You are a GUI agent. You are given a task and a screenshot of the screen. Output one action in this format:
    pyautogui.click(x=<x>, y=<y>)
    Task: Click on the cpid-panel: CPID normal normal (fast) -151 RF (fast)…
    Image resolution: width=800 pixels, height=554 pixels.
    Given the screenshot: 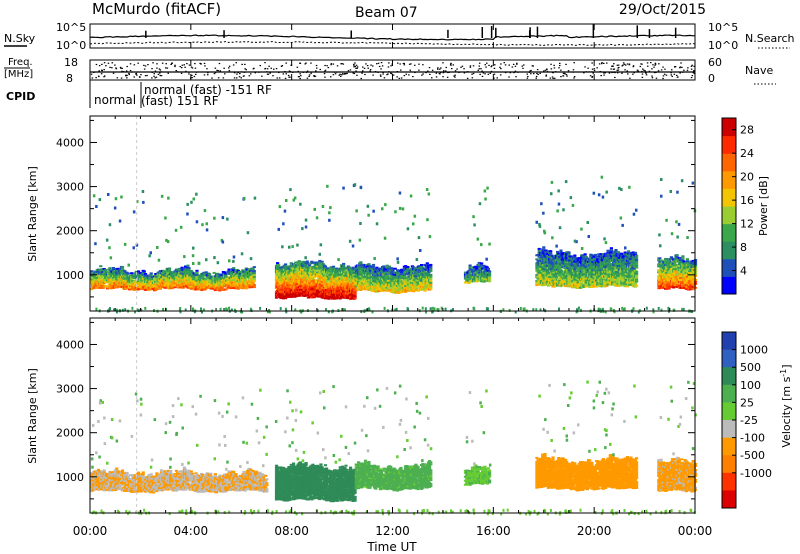 What is the action you would take?
    pyautogui.click(x=139, y=94)
    